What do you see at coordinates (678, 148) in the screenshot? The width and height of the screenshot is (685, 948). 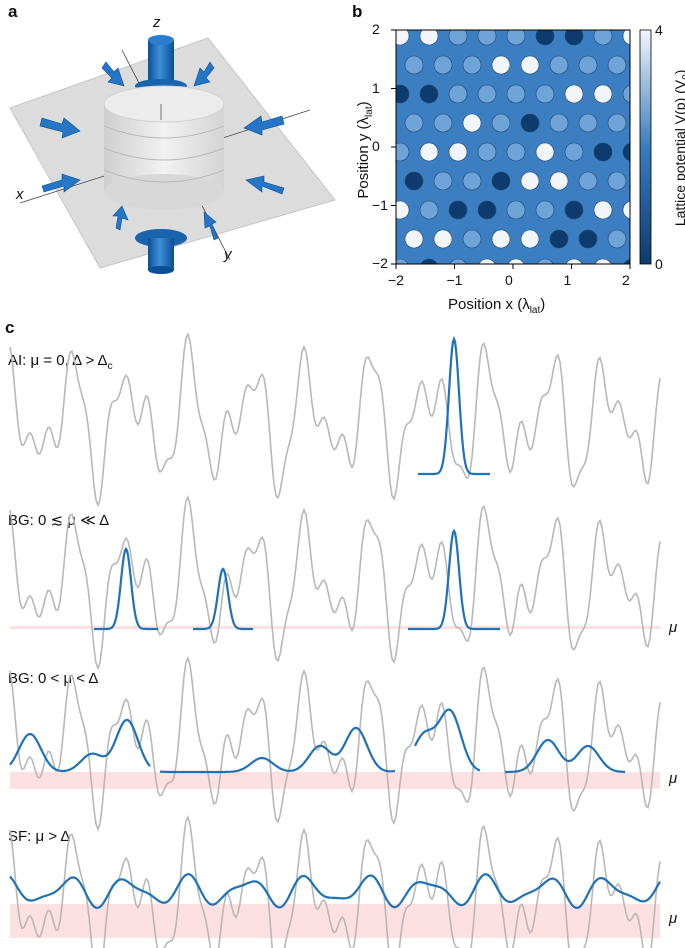 I see `colorbar-label: Lattice potential V(p) (V0)` at bounding box center [678, 148].